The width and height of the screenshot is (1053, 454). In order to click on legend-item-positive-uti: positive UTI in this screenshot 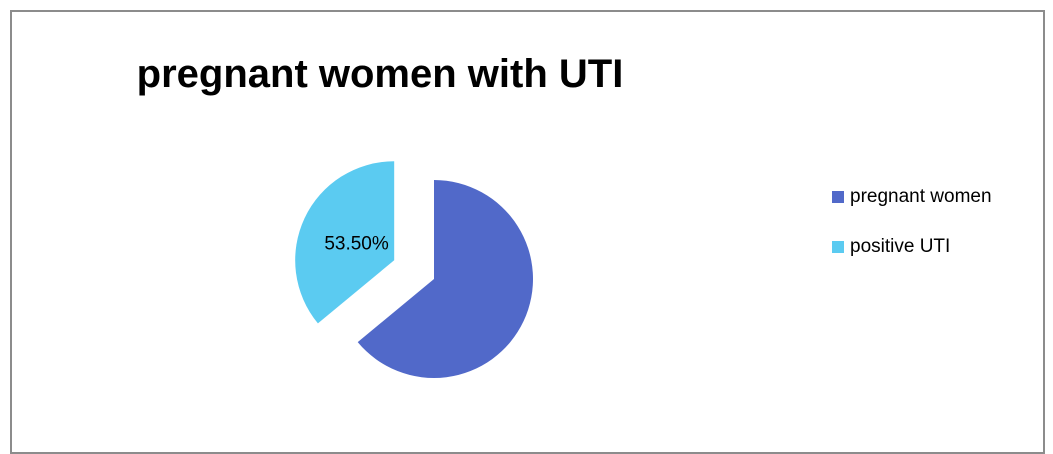, I will do `click(912, 247)`.